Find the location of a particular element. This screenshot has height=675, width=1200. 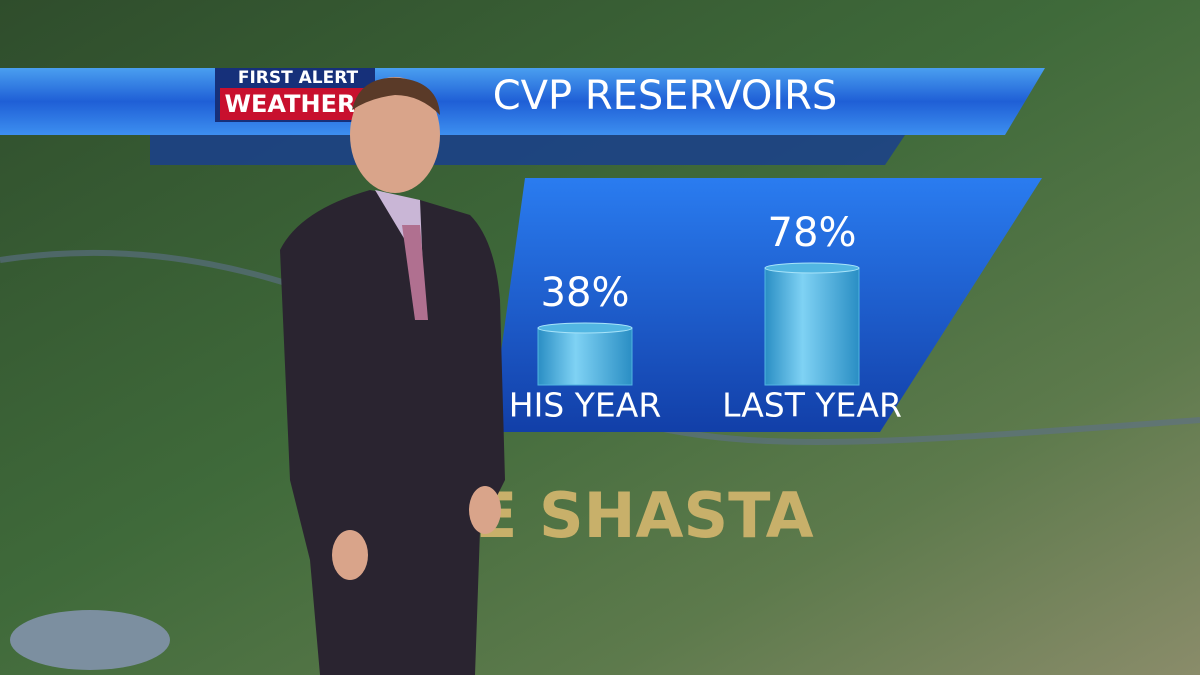

banner-strip is located at coordinates (527, 150).